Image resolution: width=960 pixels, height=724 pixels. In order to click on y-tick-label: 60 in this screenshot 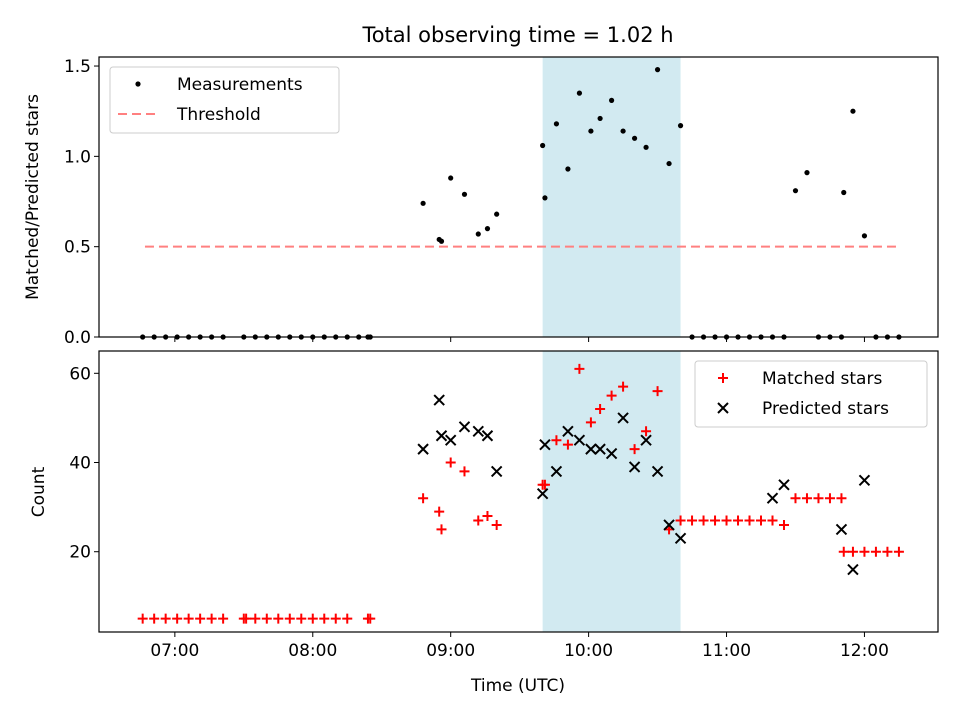, I will do `click(80, 374)`.